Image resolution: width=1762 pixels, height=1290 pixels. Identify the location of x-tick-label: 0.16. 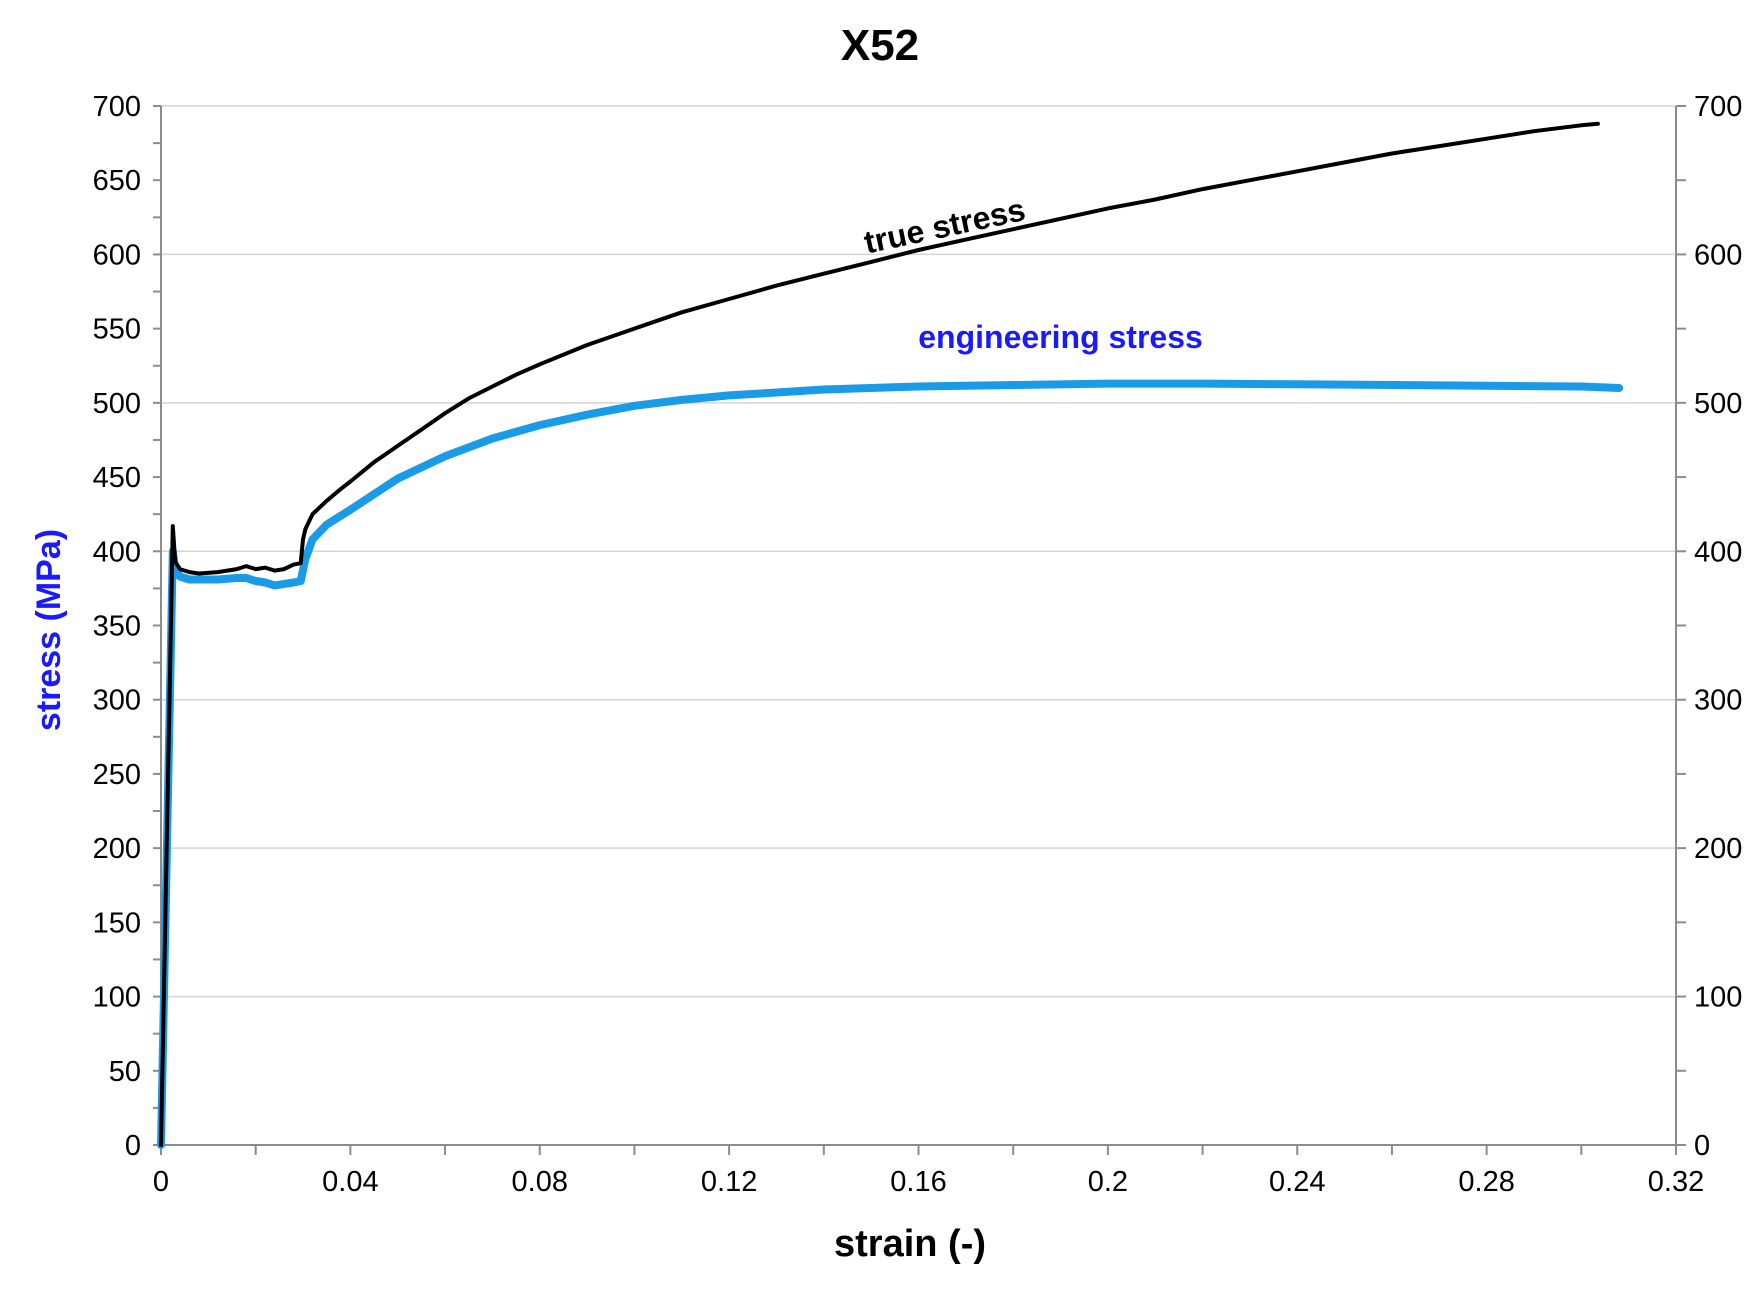
(918, 1182).